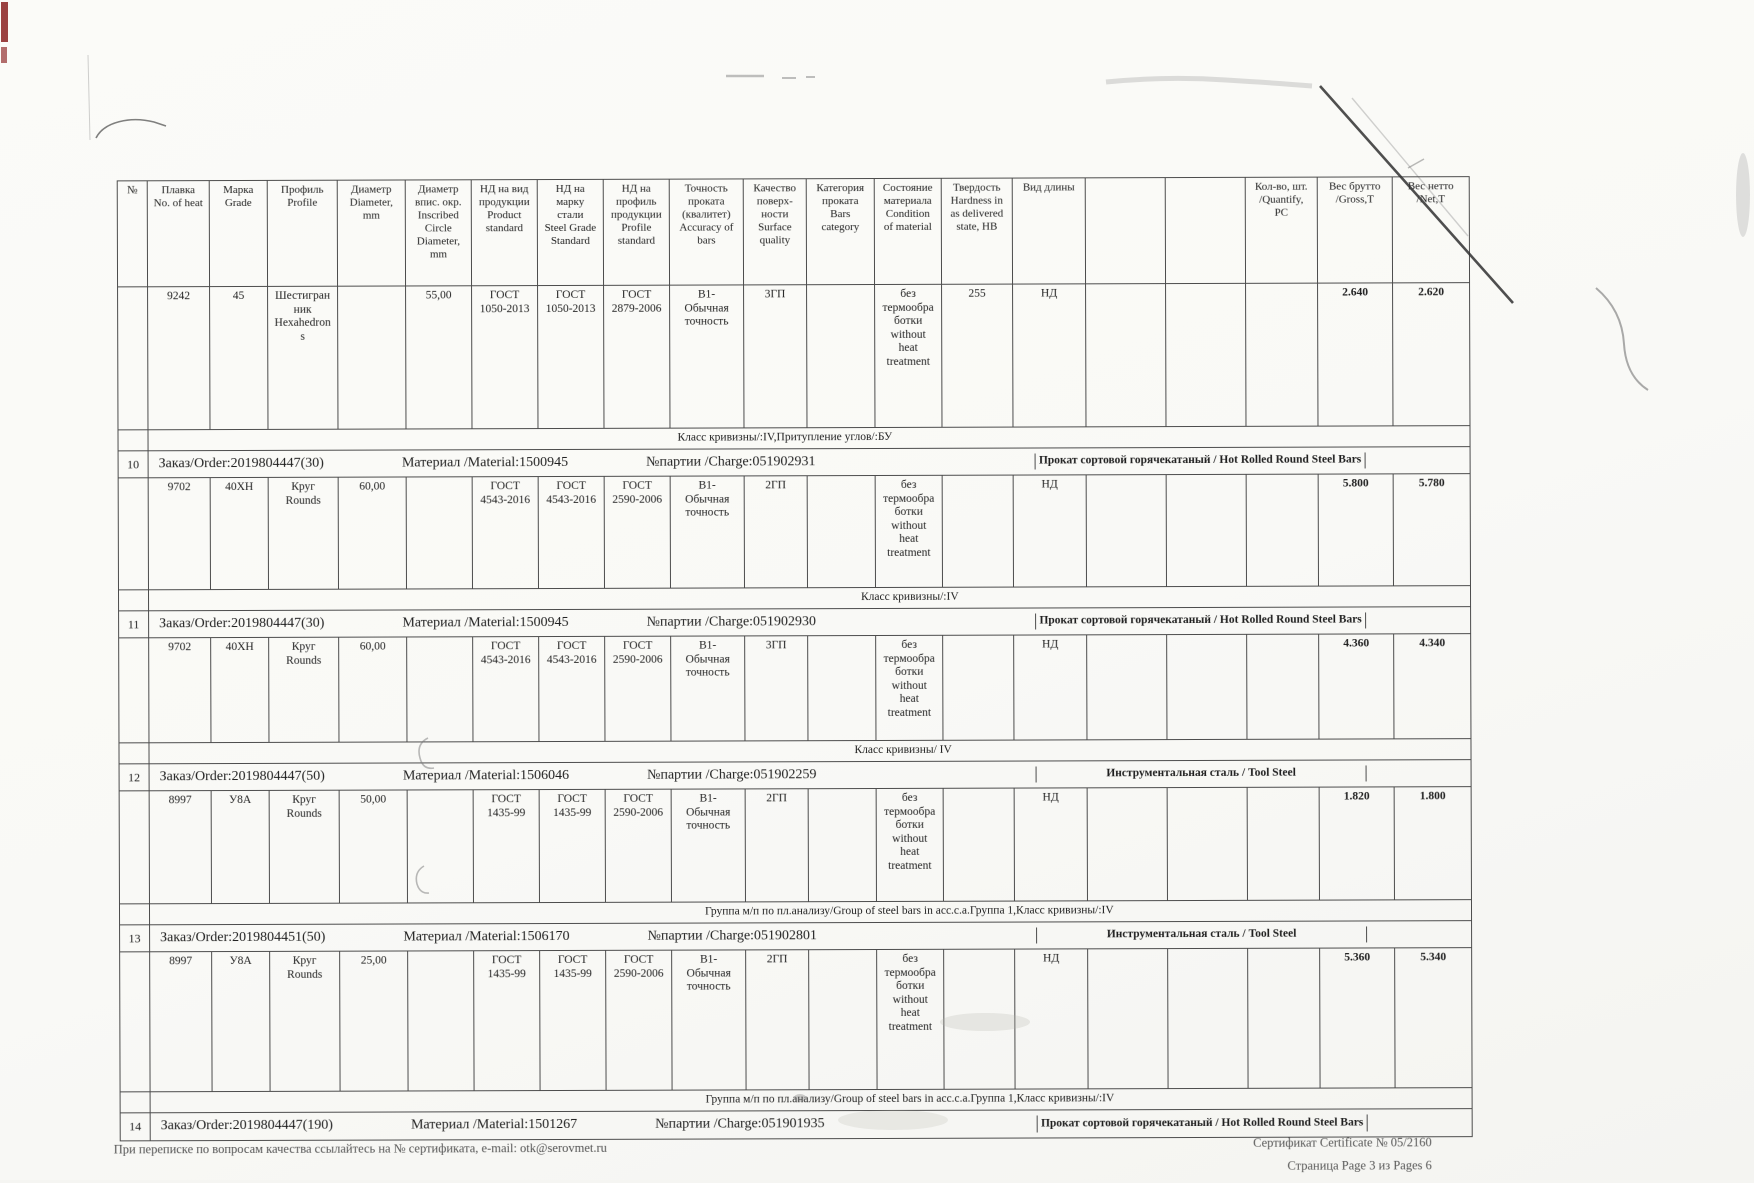 The image size is (1754, 1183). Describe the element at coordinates (572, 846) in the screenshot. I see `cell-steel-grade-standard: ГОСТ 1435-99` at that location.